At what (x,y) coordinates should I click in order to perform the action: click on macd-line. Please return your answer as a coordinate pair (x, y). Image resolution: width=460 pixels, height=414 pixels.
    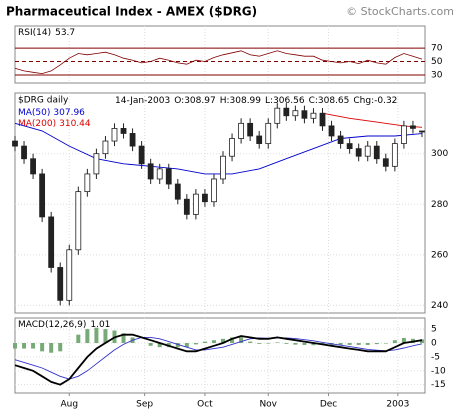
    Looking at the image, I should click on (218, 359).